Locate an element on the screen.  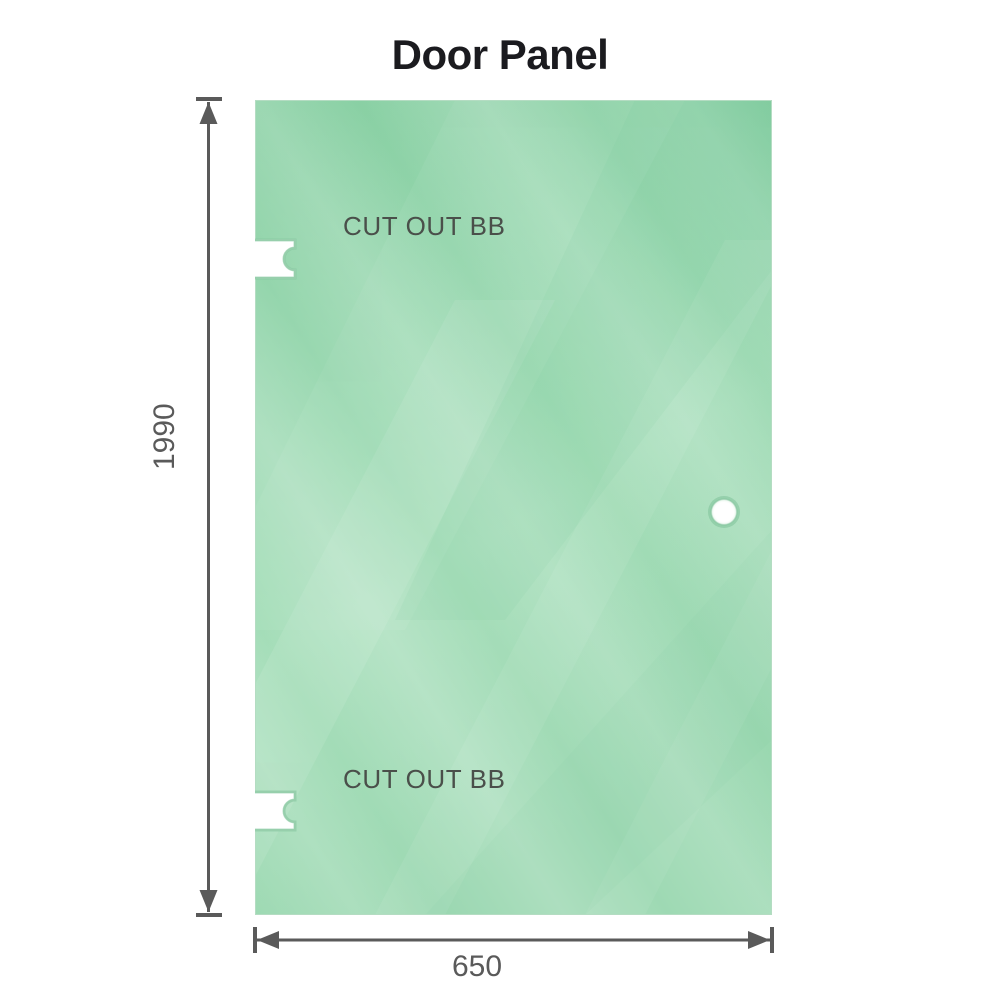
dimension-width-label: 650 is located at coordinates (477, 966).